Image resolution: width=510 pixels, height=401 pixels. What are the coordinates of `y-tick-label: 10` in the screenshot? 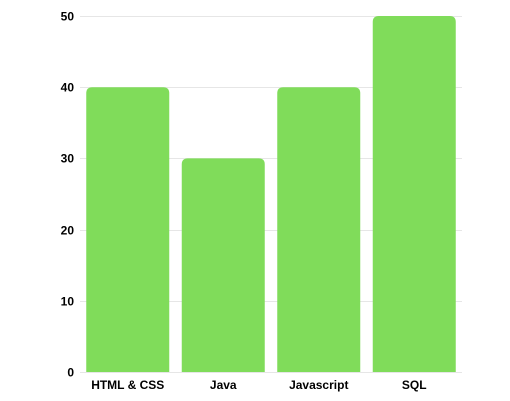 It's located at (68, 302).